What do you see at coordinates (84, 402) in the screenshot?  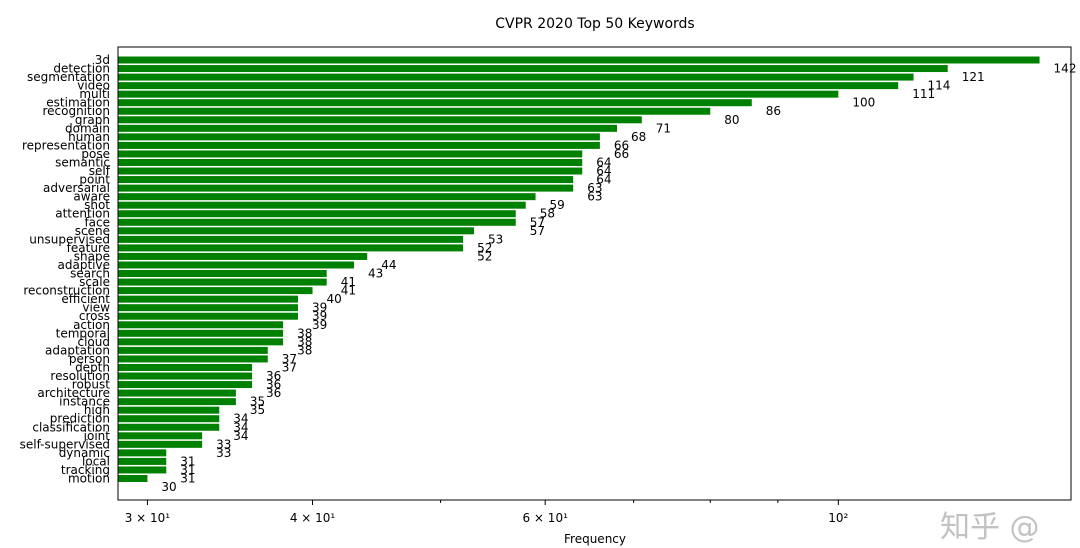 I see `category-label: instance` at bounding box center [84, 402].